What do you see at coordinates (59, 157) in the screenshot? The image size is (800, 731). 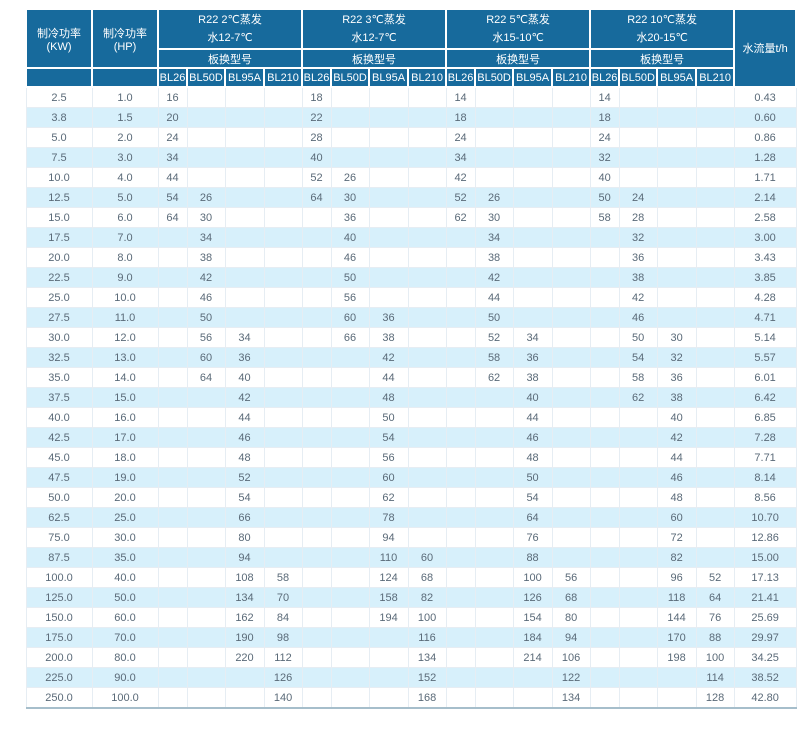 I see `table-cell: 7.5` at bounding box center [59, 157].